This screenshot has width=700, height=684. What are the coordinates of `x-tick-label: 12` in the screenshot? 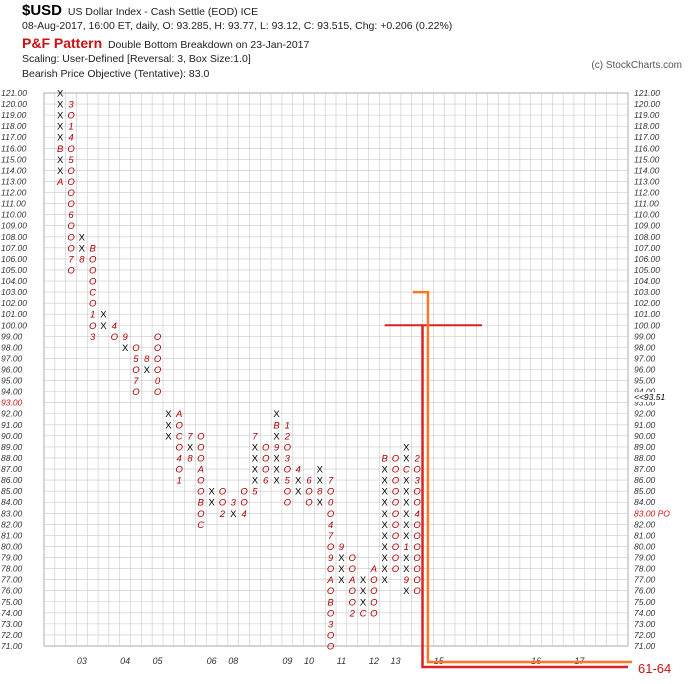 It's located at (374, 661).